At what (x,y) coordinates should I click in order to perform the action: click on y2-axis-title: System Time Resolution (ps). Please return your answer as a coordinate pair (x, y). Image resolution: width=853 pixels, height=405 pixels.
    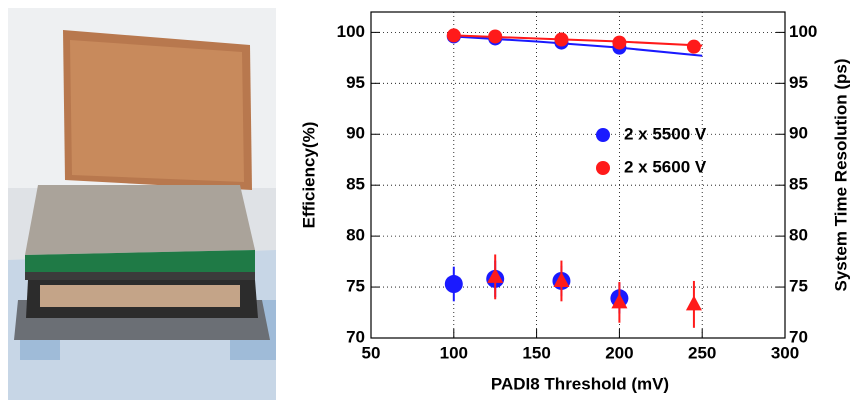
    Looking at the image, I should click on (840, 174).